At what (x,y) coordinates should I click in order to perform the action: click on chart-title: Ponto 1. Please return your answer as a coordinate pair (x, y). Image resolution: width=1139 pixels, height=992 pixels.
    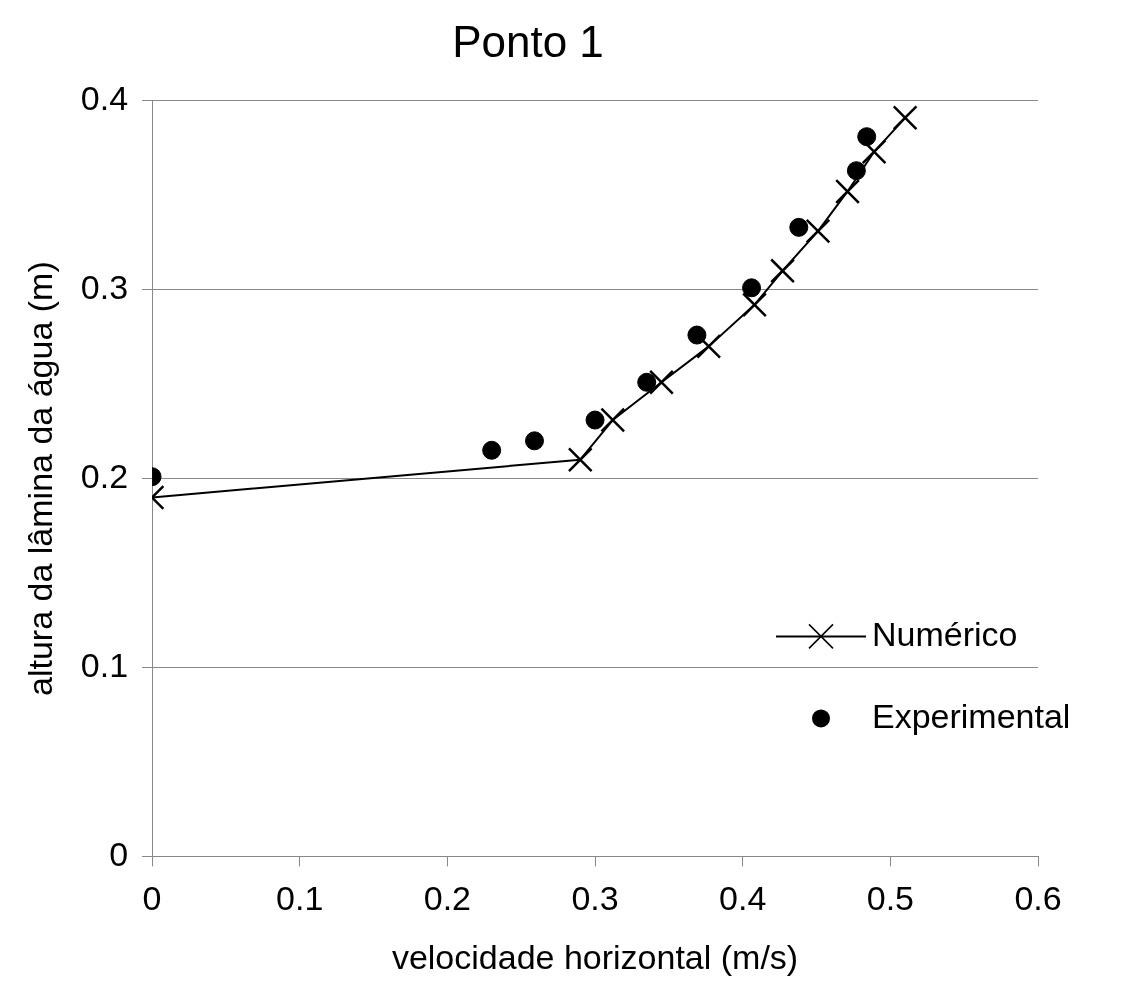
    Looking at the image, I should click on (528, 41).